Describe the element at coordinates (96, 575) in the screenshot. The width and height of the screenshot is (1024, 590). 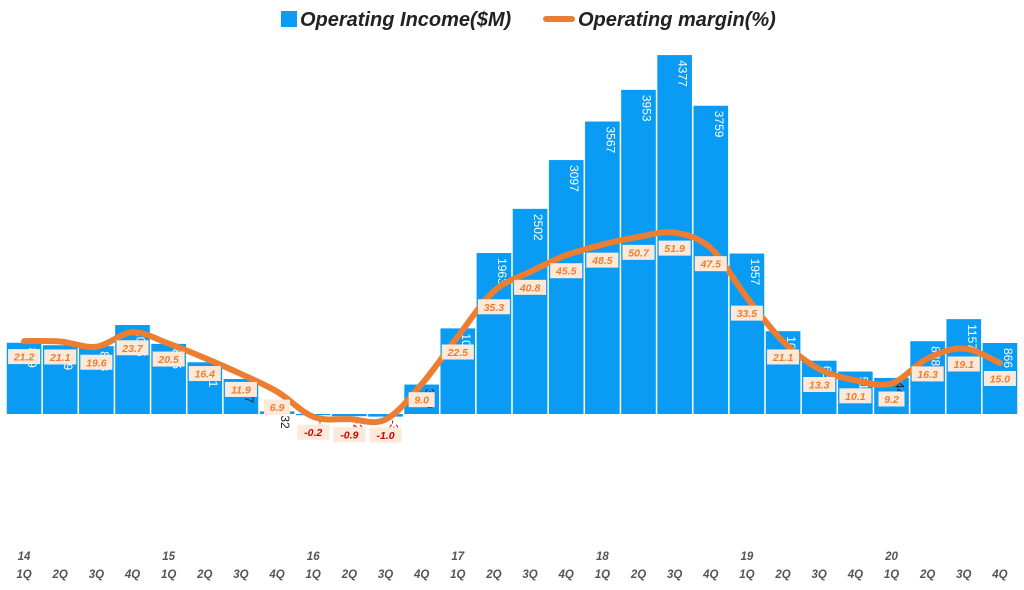
I see `x-tick-quarter-3: 3Q` at that location.